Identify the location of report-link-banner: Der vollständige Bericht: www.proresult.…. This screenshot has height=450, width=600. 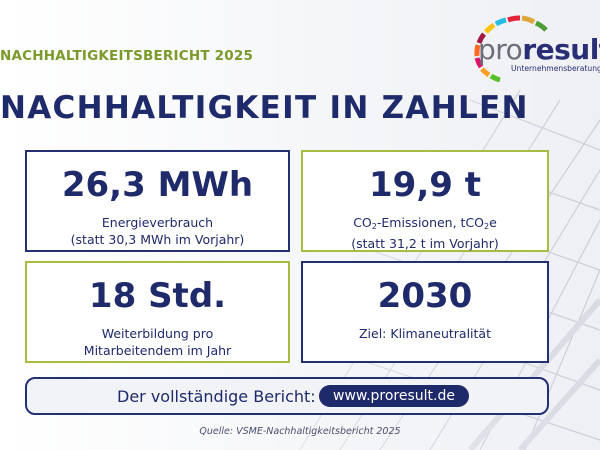
(287, 396).